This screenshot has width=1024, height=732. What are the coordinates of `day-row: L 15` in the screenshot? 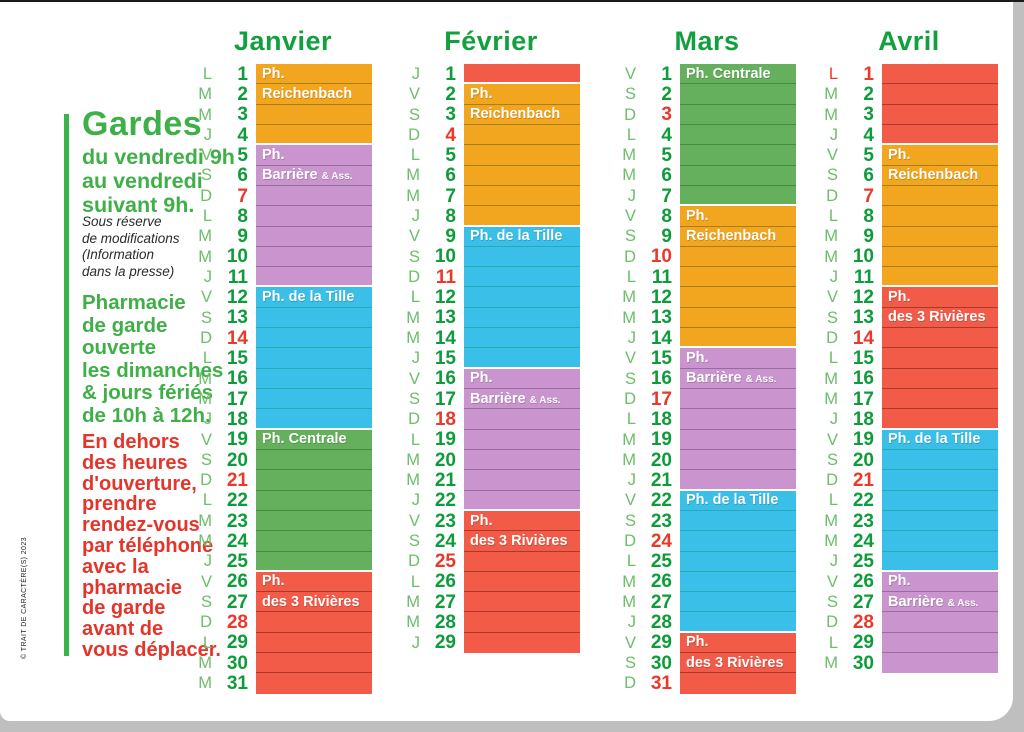 It's located at (909, 358).